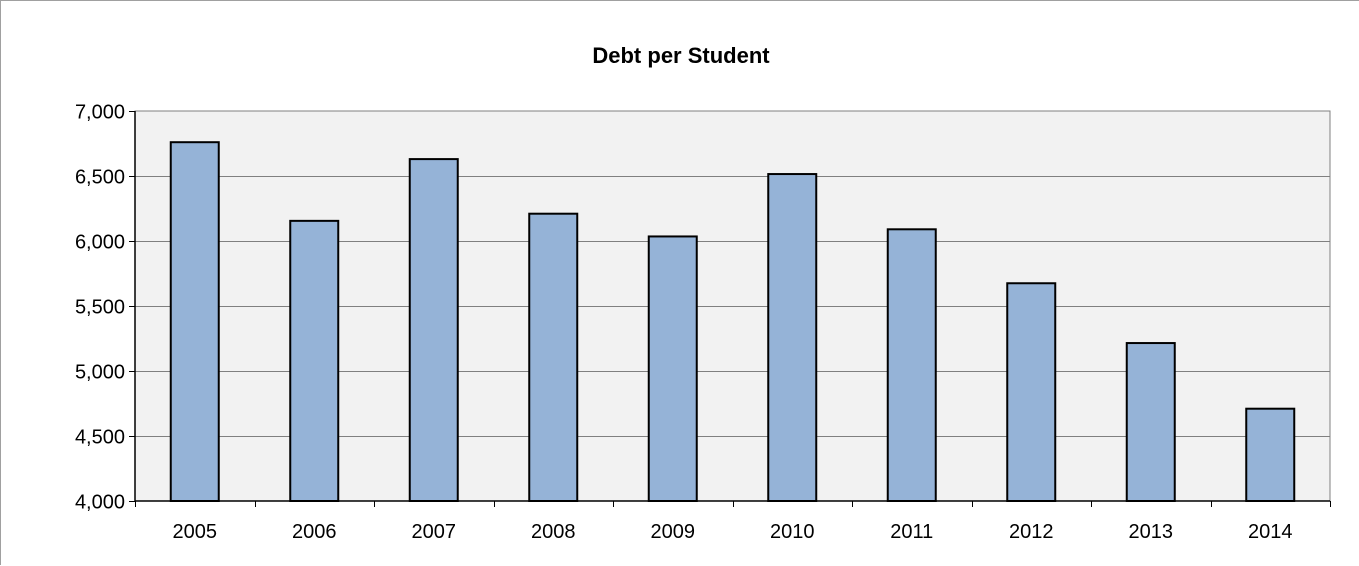 The height and width of the screenshot is (566, 1359). I want to click on x-tick-label: 2011, so click(911, 532).